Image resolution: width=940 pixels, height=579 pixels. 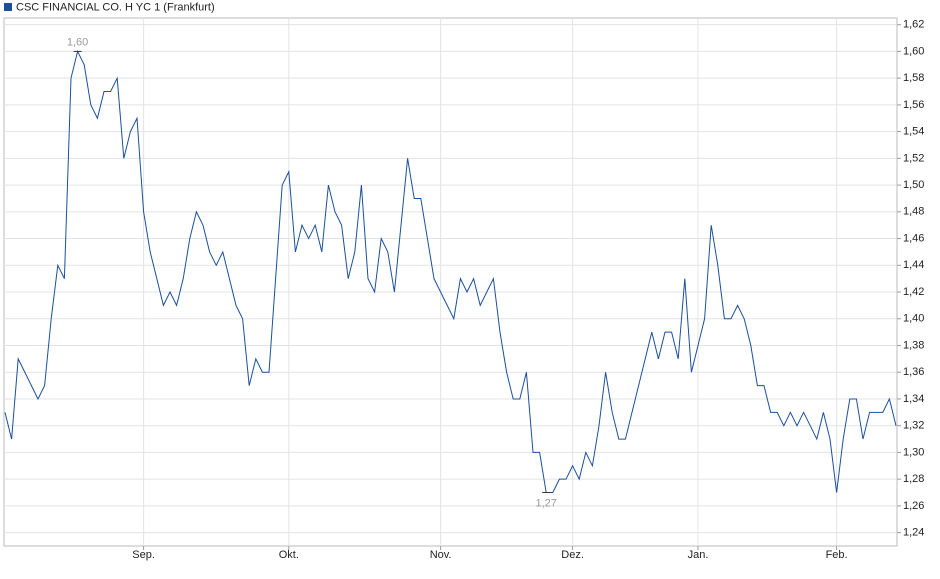 What do you see at coordinates (913, 292) in the screenshot?
I see `y-tick-label: 1,42` at bounding box center [913, 292].